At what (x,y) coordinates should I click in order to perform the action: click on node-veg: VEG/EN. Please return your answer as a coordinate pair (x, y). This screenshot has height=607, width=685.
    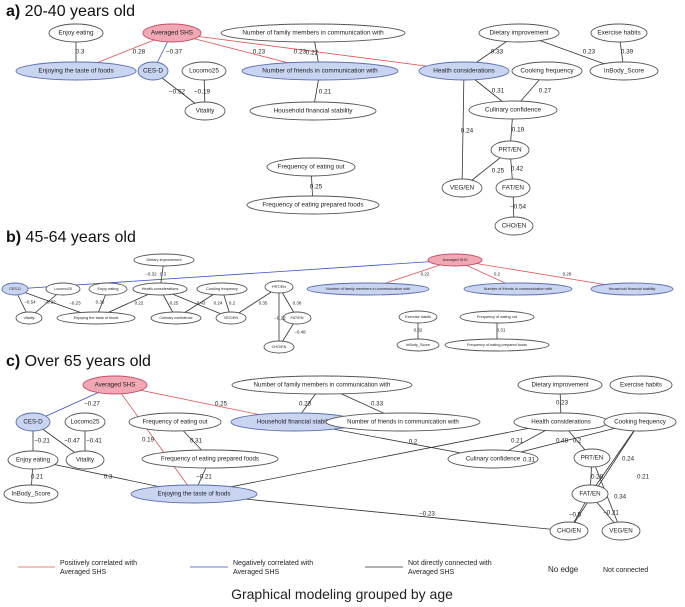
    Looking at the image, I should click on (231, 318).